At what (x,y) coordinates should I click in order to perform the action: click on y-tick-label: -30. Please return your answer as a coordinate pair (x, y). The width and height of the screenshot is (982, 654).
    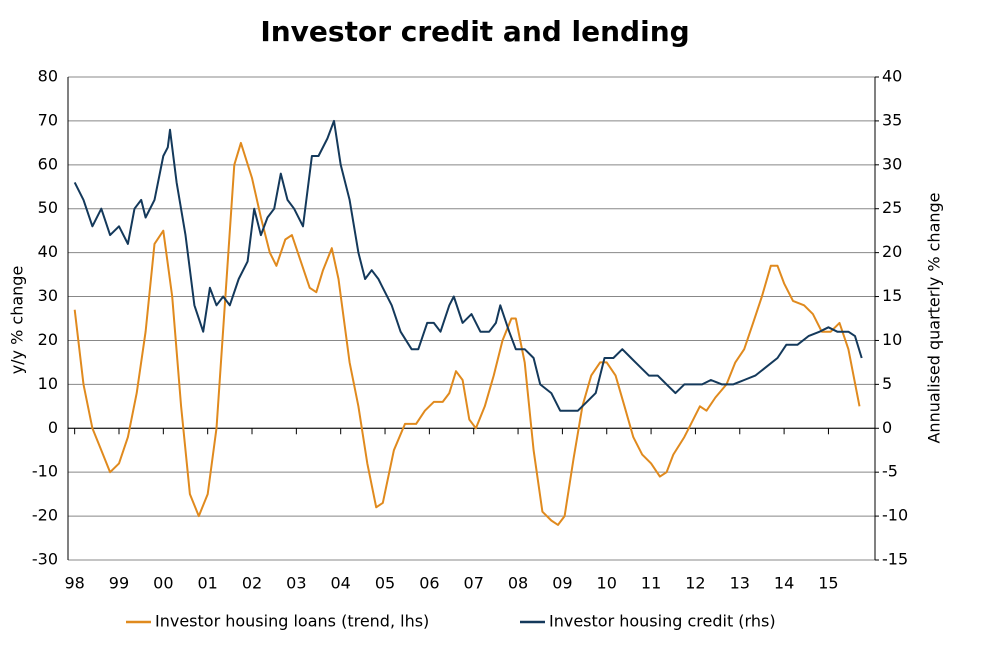
    Looking at the image, I should click on (45, 559).